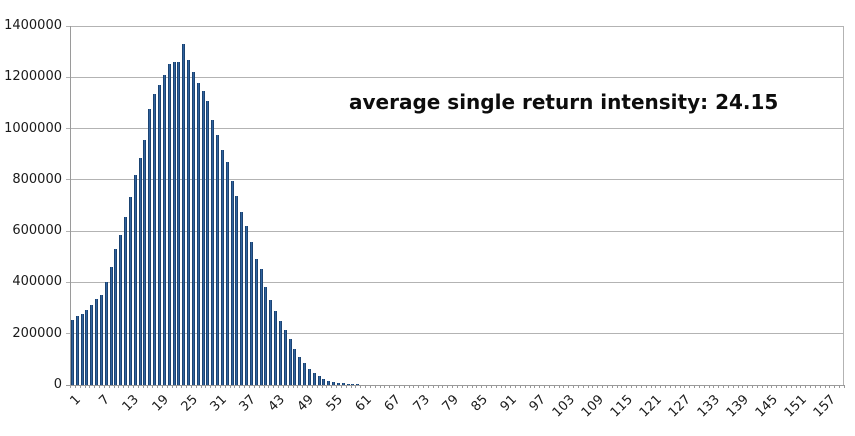 This screenshot has height=436, width=855. I want to click on y-axis-tick-label: 400000, so click(37, 282).